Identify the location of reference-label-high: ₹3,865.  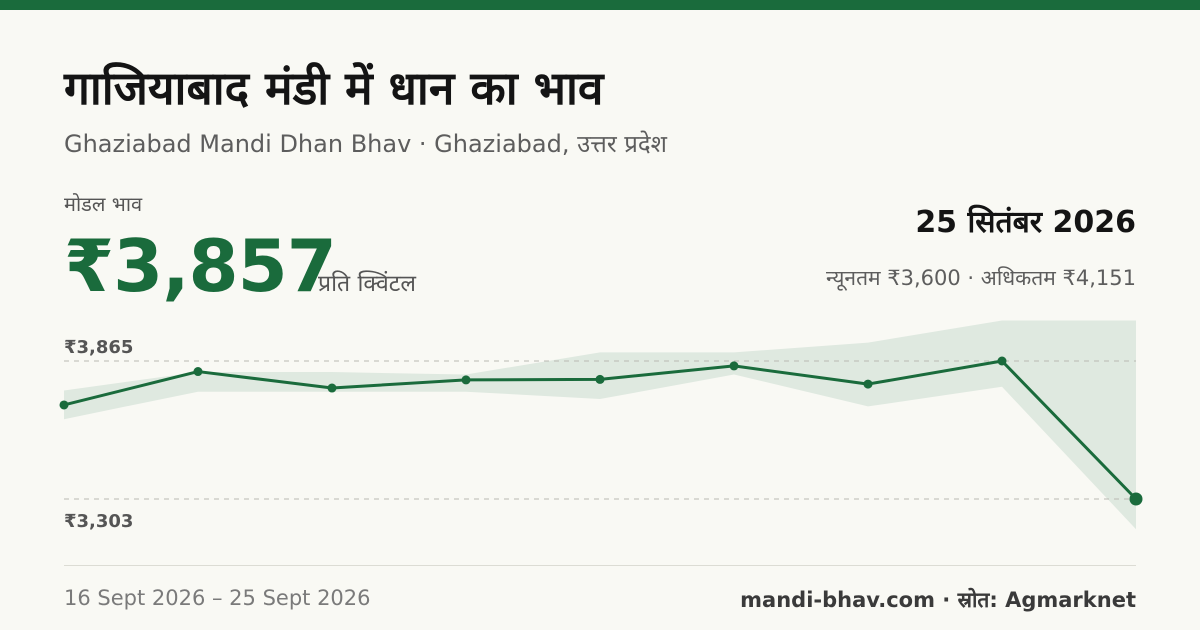
(98, 347).